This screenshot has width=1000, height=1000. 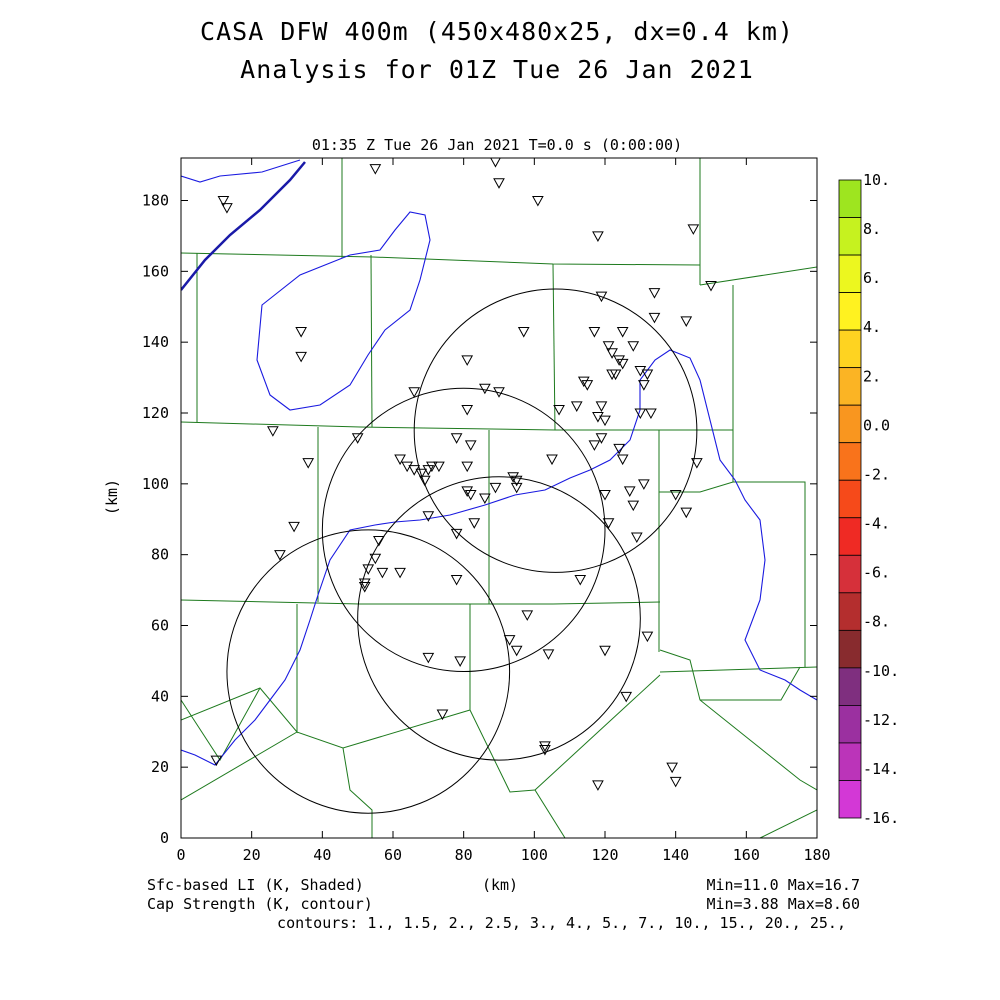 What do you see at coordinates (881, 769) in the screenshot?
I see `colorbar-label: -14.` at bounding box center [881, 769].